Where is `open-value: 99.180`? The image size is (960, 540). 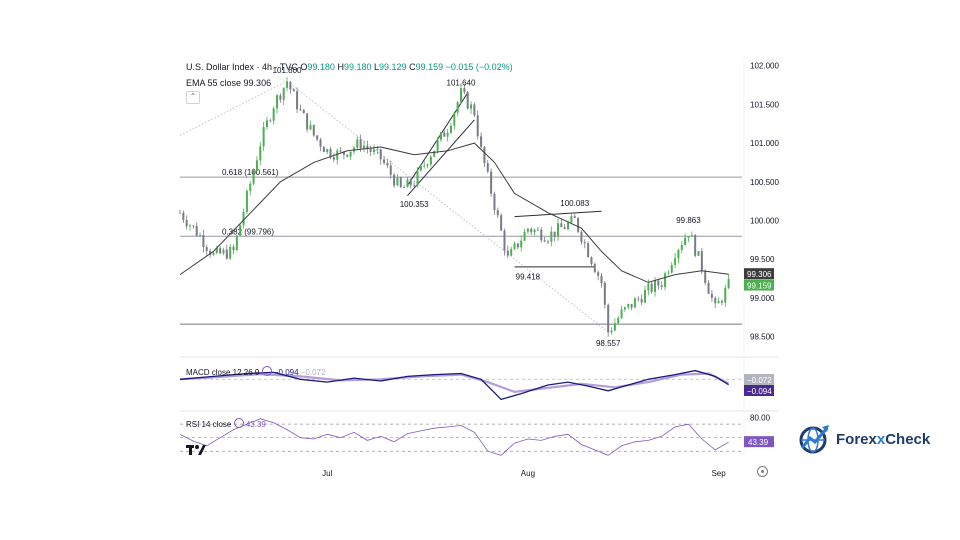
open-value: 99.180 is located at coordinates (321, 67).